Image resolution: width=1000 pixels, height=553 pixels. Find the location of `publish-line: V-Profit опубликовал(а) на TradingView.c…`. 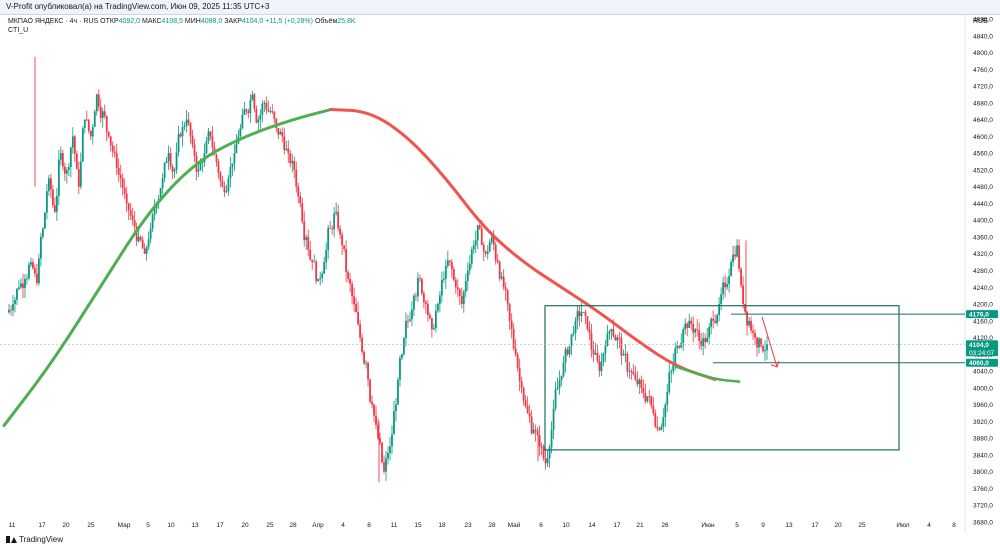

publish-line: V-Profit опубликовал(а) на TradingView.c… is located at coordinates (138, 6).